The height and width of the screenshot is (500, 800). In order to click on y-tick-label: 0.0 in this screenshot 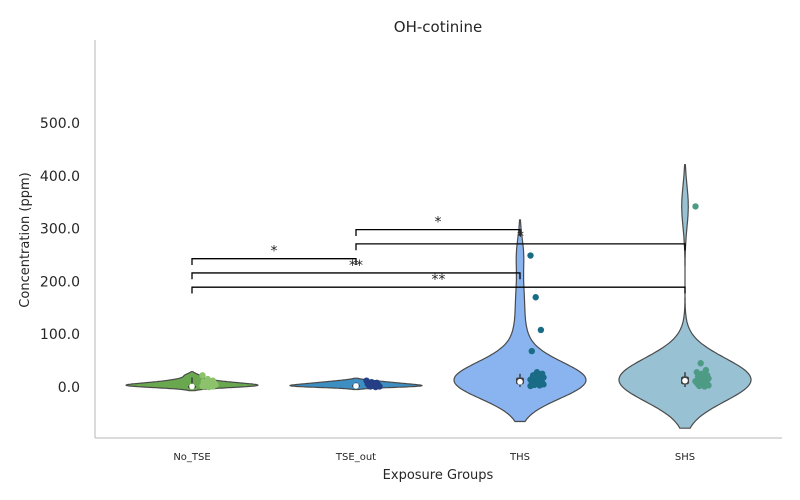, I will do `click(69, 388)`.